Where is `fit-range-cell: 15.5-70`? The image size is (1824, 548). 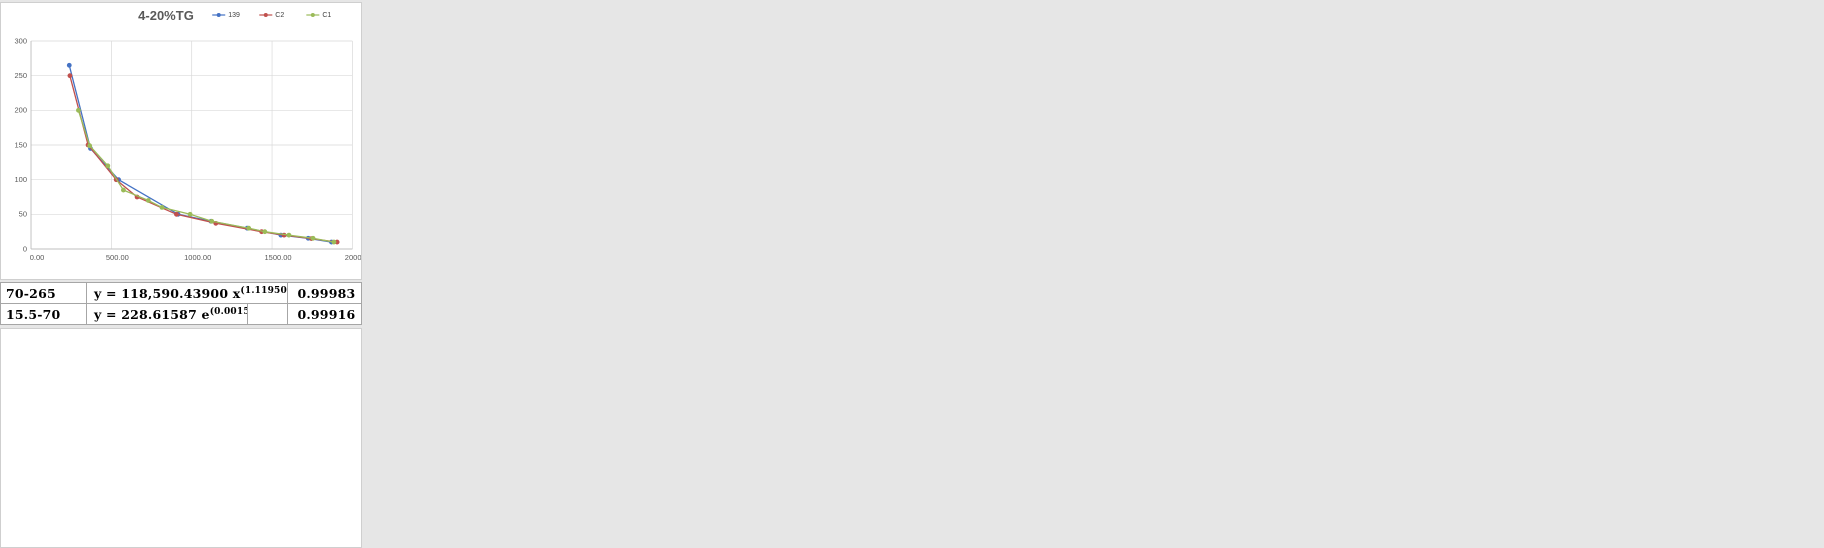
fit-range-cell: 15.5-70 is located at coordinates (44, 314).